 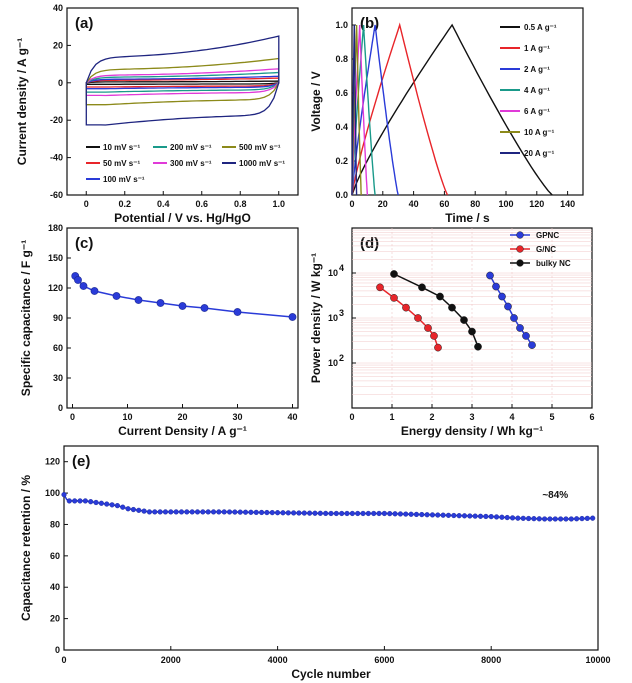 I want to click on legend-label: 300 mV s⁻¹, so click(x=191, y=163).